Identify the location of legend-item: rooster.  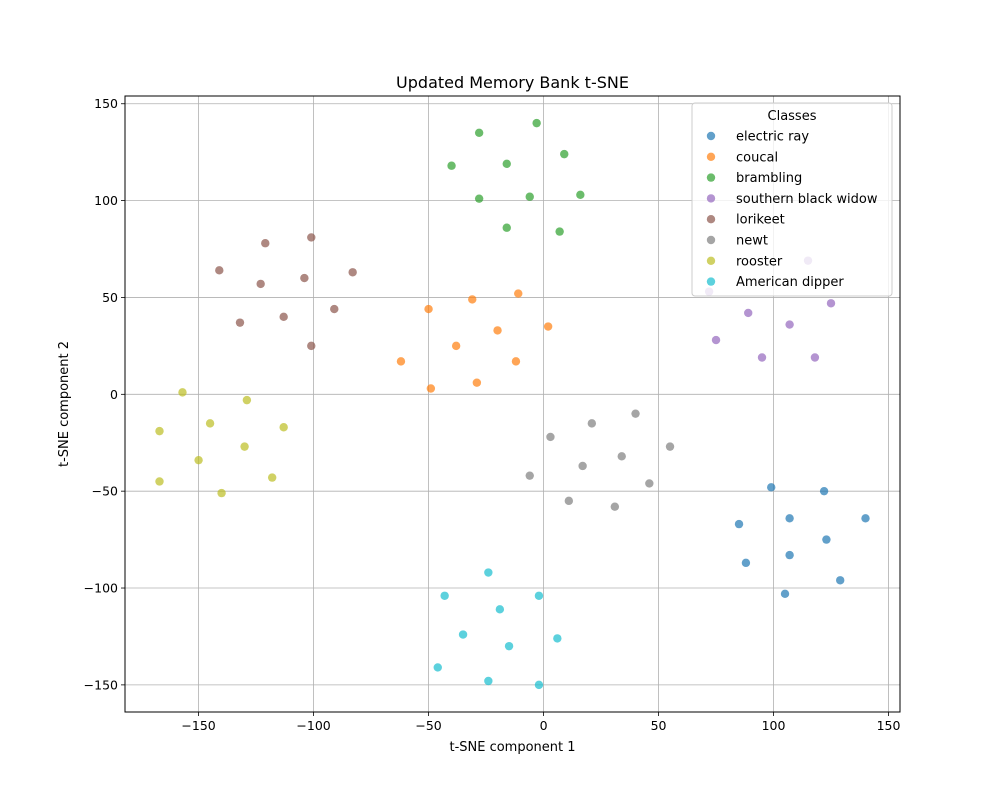
(744, 261).